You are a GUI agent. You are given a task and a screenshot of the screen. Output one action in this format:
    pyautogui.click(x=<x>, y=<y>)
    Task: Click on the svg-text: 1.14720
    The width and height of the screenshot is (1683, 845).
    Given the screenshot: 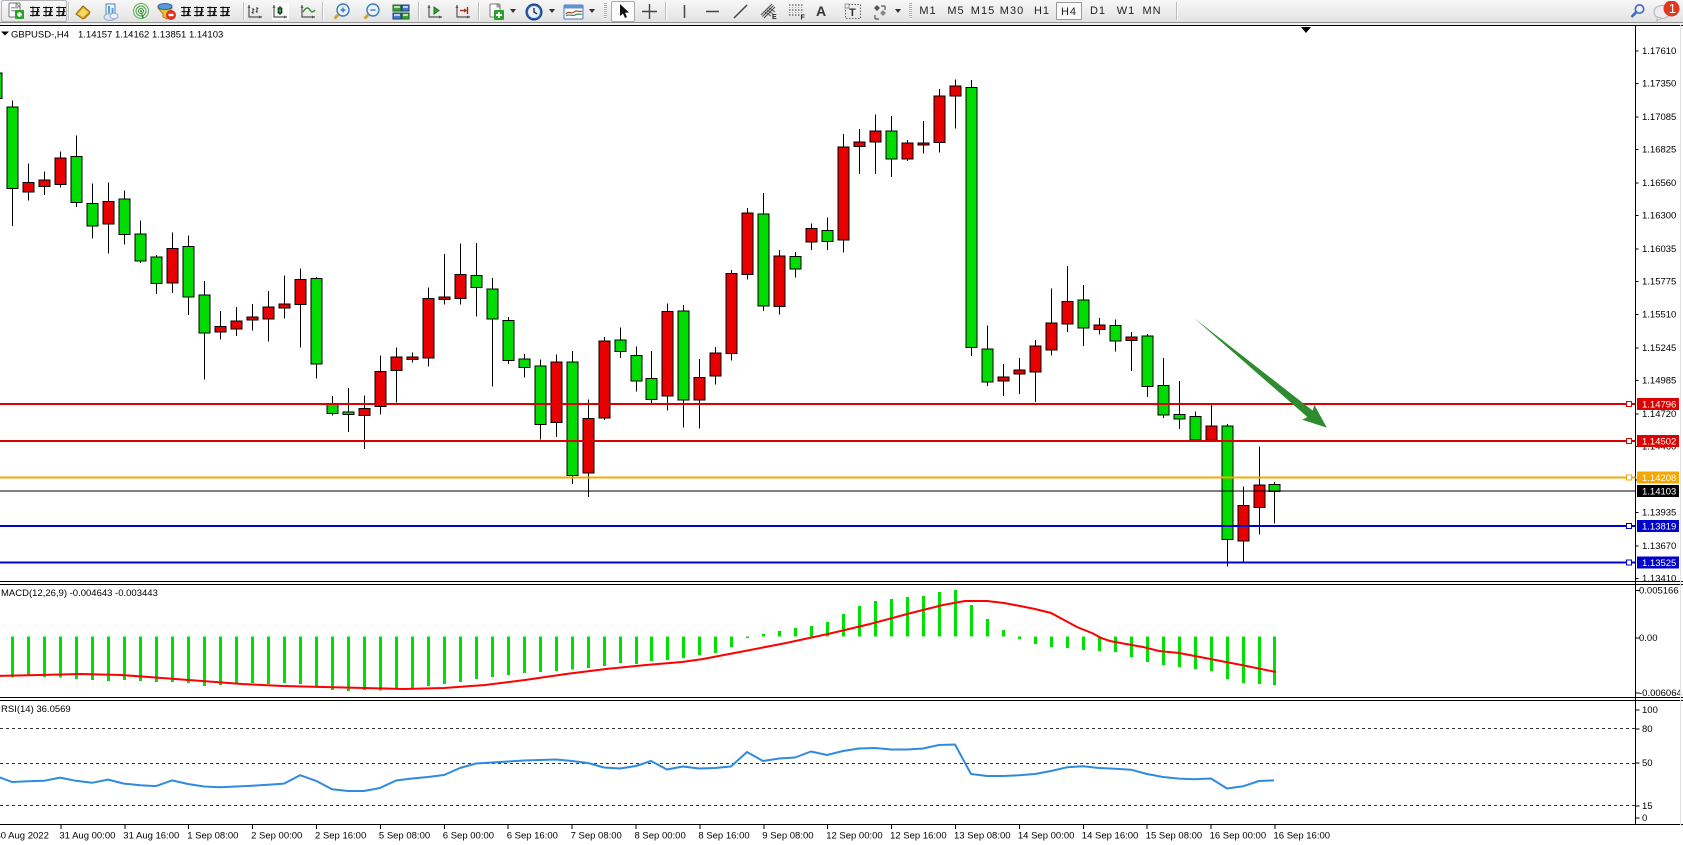 What is the action you would take?
    pyautogui.click(x=1659, y=414)
    